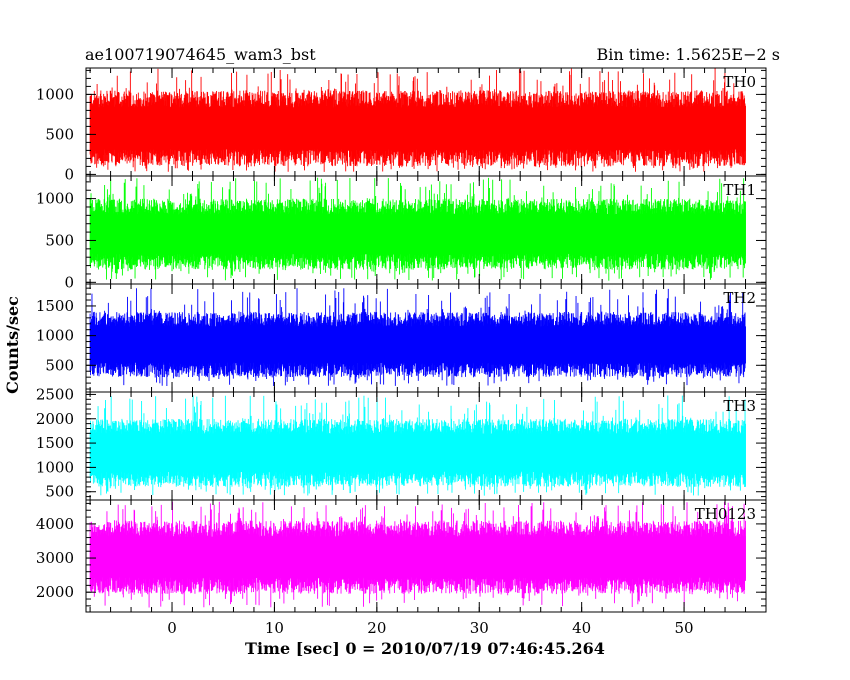 Image resolution: width=850 pixels, height=680 pixels. Describe the element at coordinates (418, 234) in the screenshot. I see `series-core-th1` at that location.